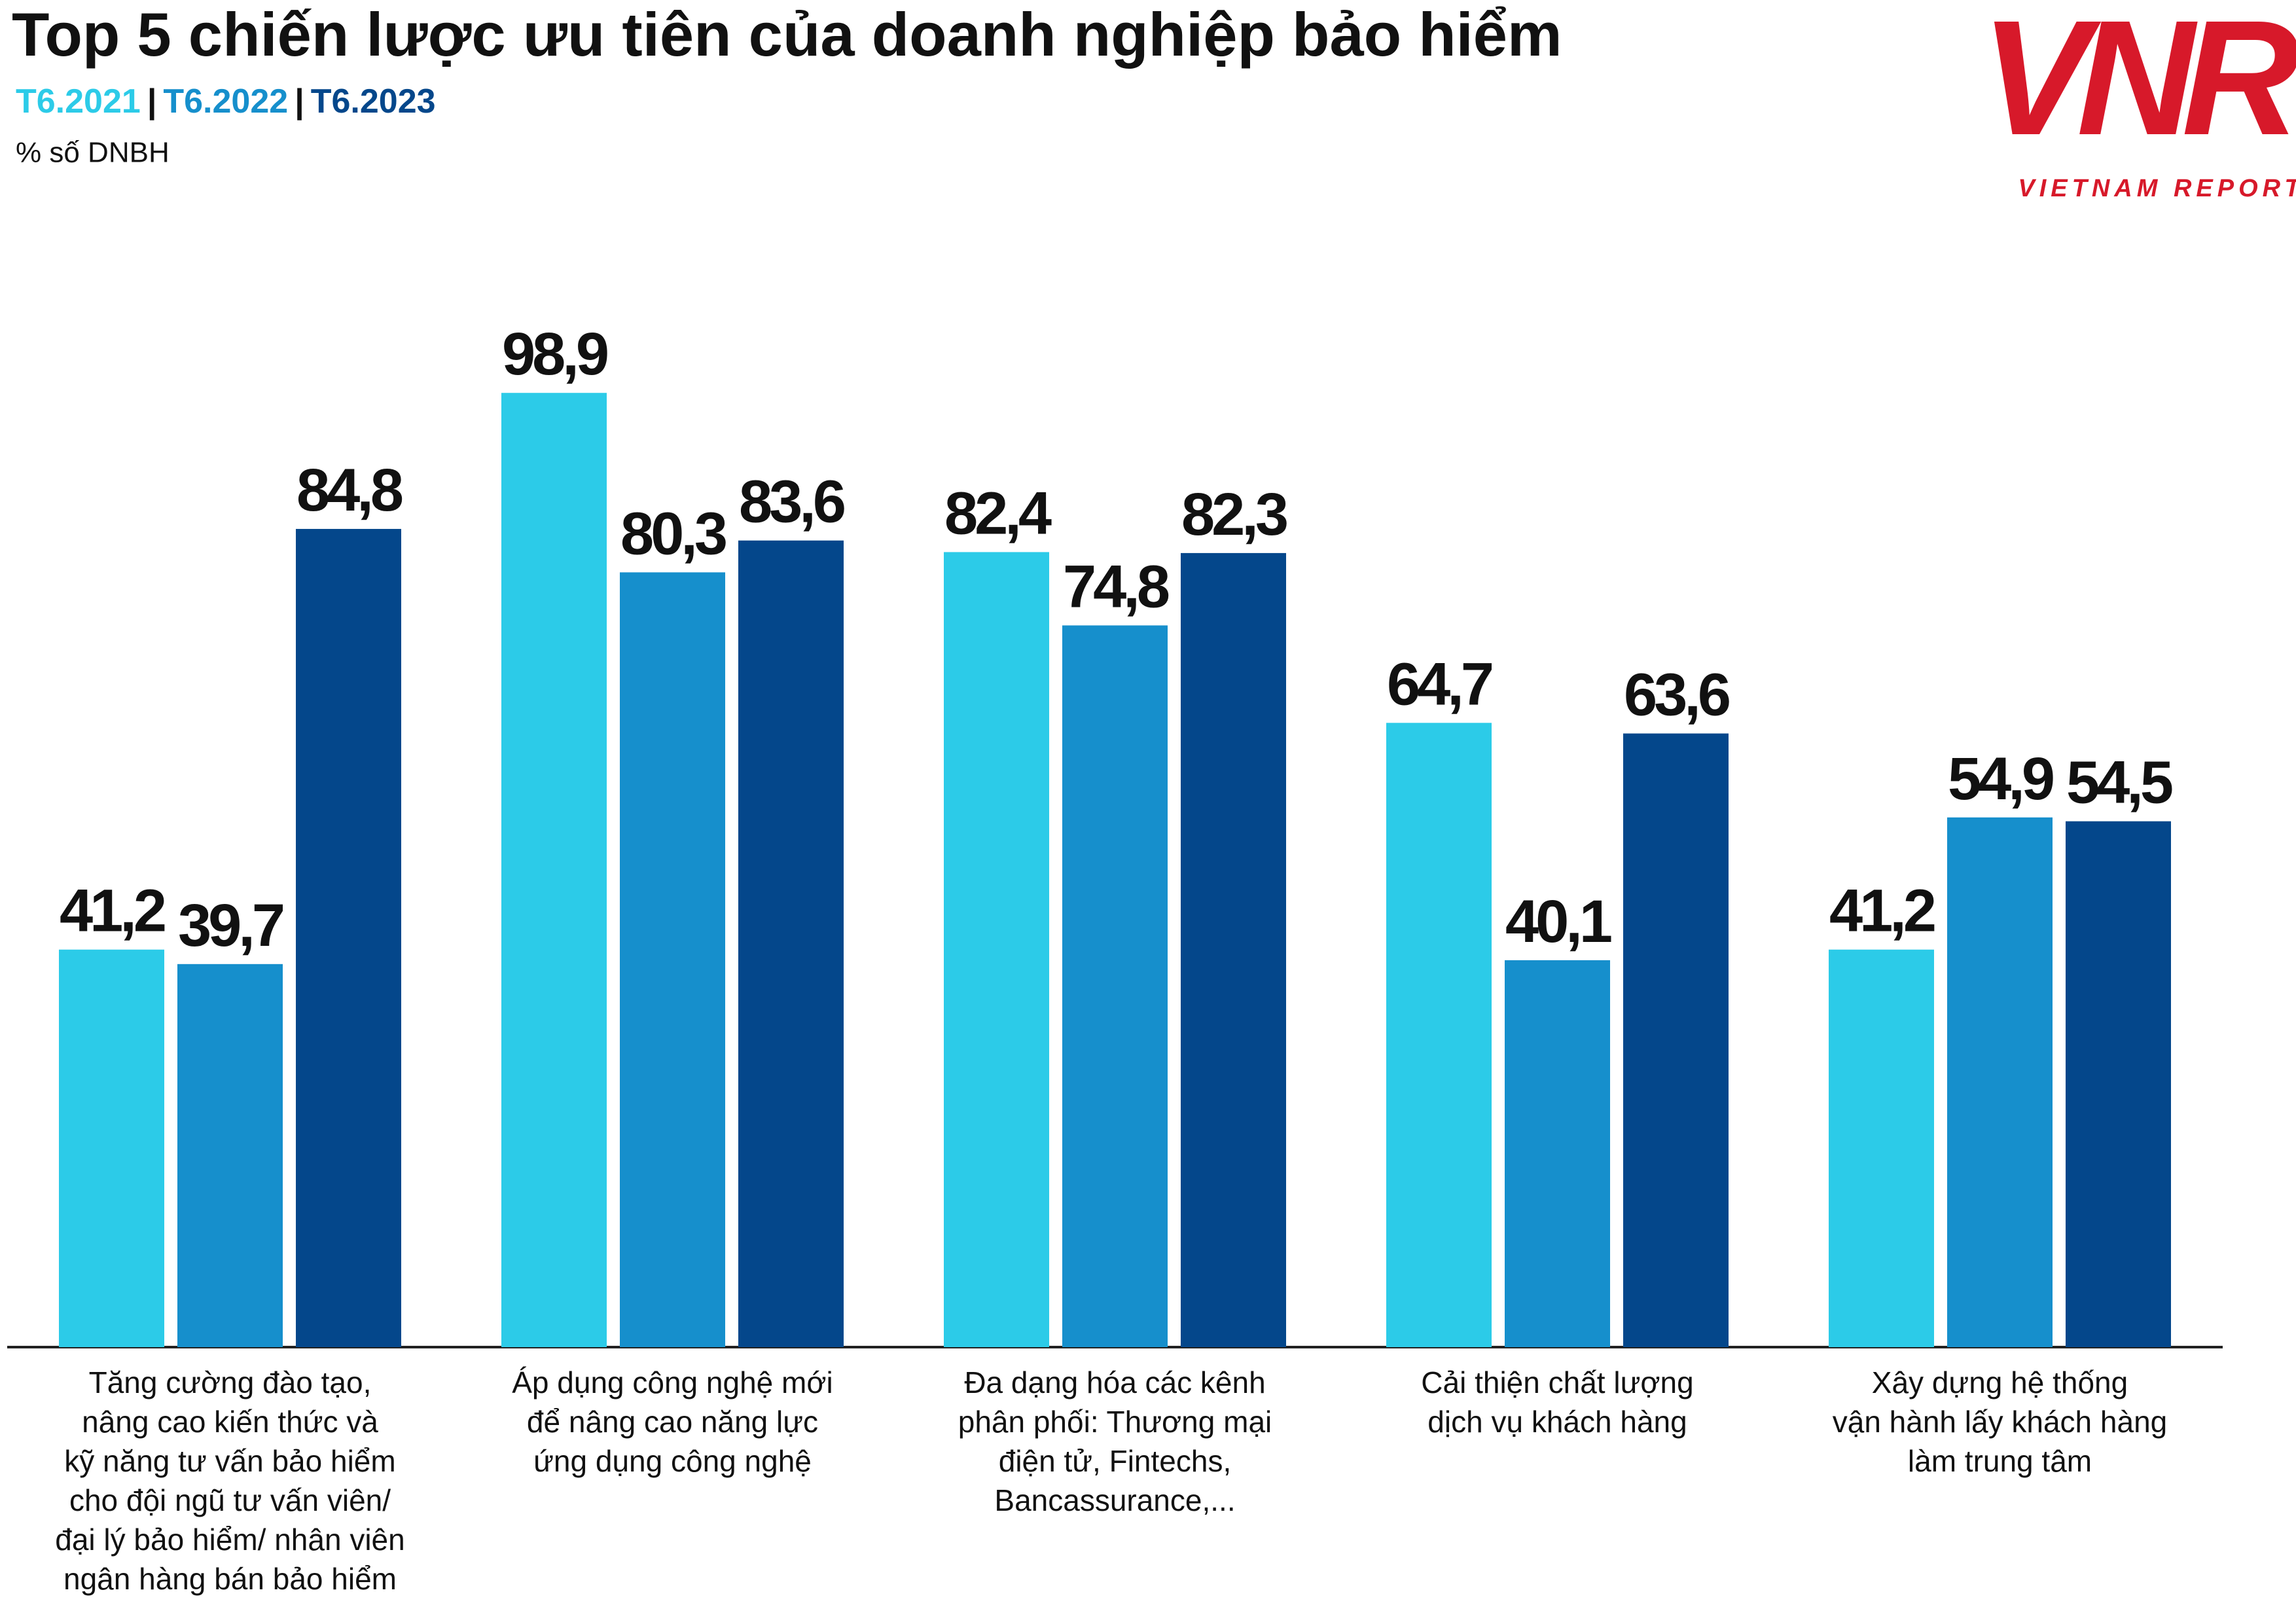 The height and width of the screenshot is (1624, 2296). Describe the element at coordinates (1558, 921) in the screenshot. I see `value-label: 40,1` at that location.